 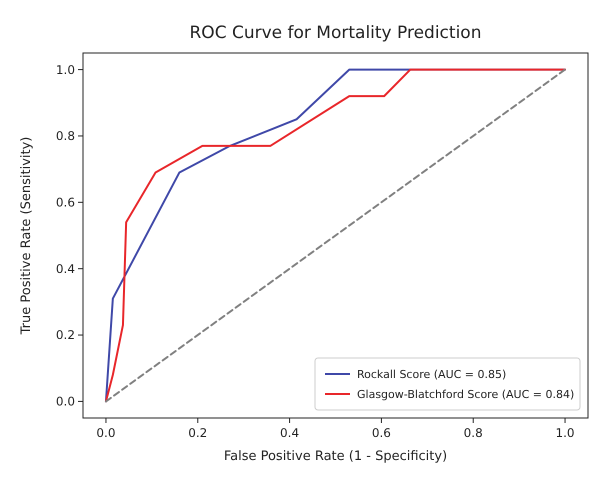 What do you see at coordinates (290, 433) in the screenshot?
I see `x-tick-label: 0.4` at bounding box center [290, 433].